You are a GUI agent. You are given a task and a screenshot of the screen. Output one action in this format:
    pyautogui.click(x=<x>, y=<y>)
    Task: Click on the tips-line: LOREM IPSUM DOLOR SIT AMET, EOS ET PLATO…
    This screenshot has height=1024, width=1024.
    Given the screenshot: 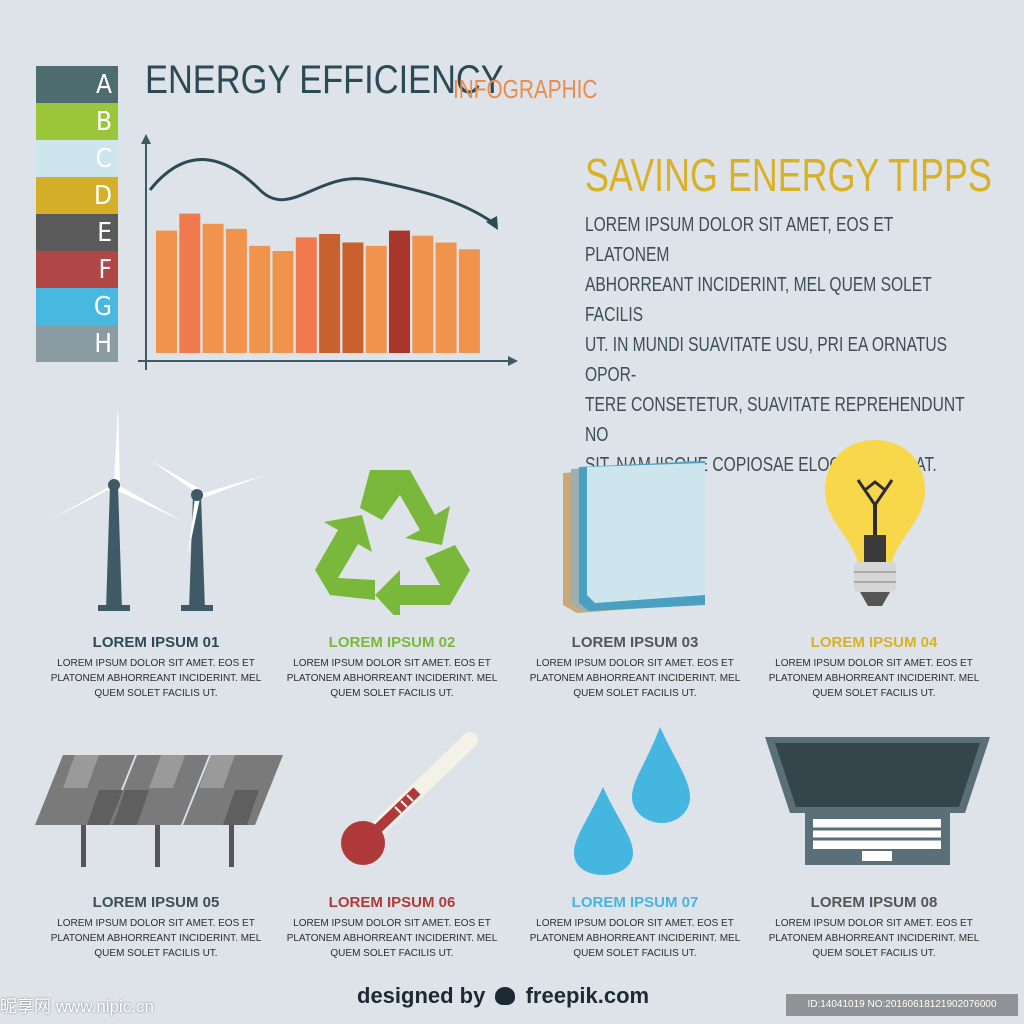 What is the action you would take?
    pyautogui.click(x=739, y=240)
    